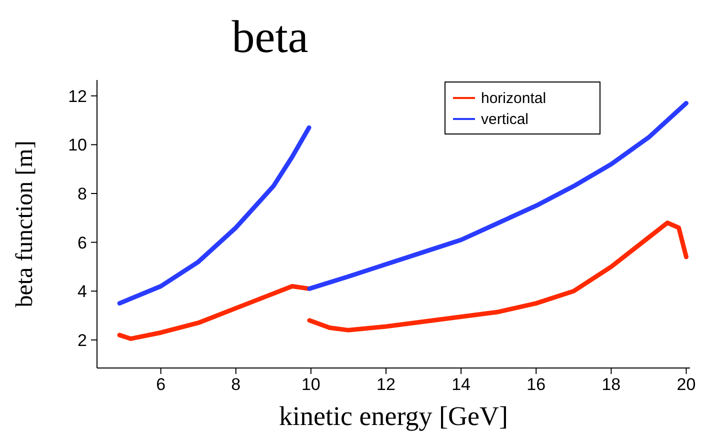 This screenshot has width=707, height=439. What do you see at coordinates (310, 384) in the screenshot?
I see `x-tick-label: 10` at bounding box center [310, 384].